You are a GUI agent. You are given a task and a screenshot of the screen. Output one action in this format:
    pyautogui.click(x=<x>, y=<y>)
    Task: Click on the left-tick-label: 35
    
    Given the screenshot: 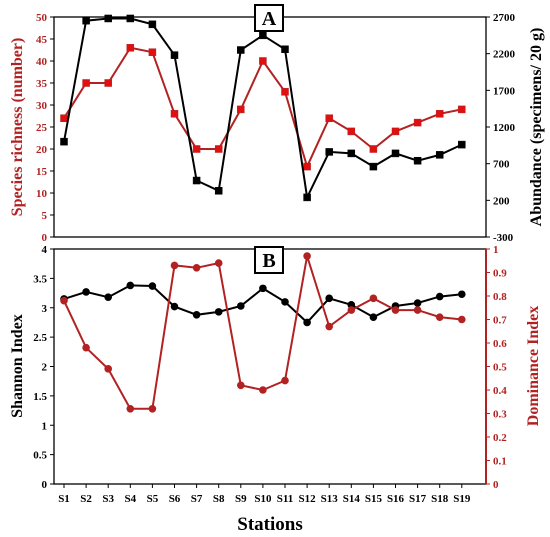 What is the action you would take?
    pyautogui.click(x=42, y=84)
    